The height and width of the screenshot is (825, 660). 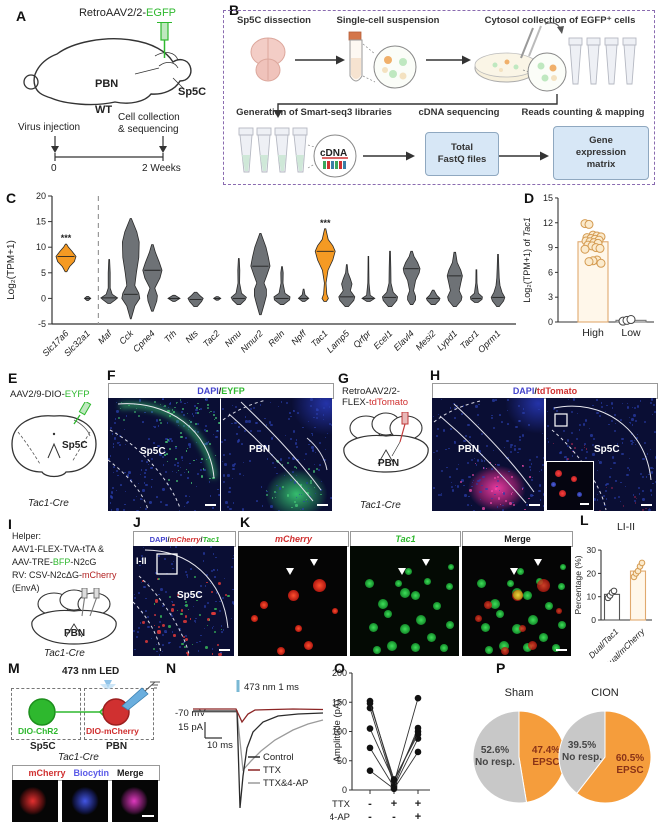 What do you see at coordinates (126, 337) in the screenshot?
I see `gene-label-Cck: Cck` at bounding box center [126, 337].